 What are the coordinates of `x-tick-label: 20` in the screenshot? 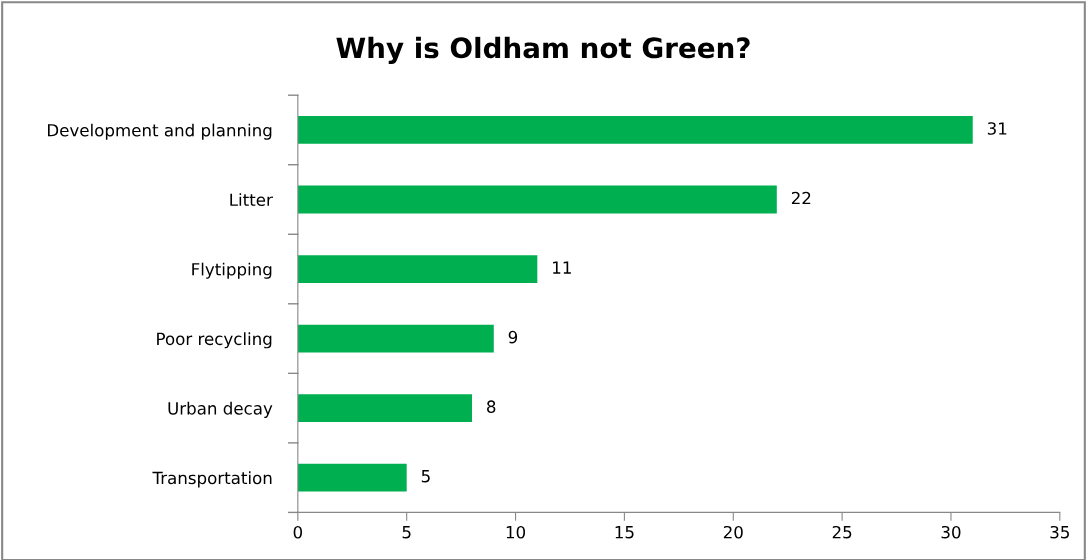 It's located at (733, 532).